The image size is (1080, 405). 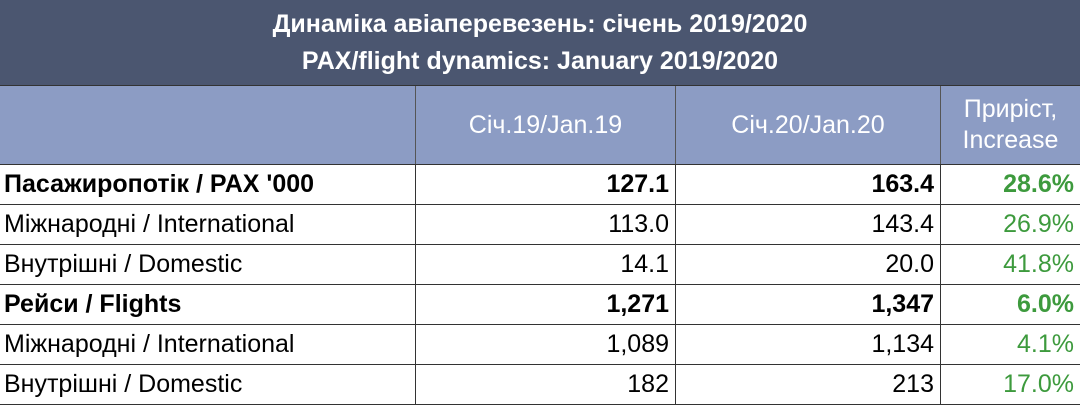 What do you see at coordinates (1010, 304) in the screenshot?
I see `table-cell: 6.0%` at bounding box center [1010, 304].